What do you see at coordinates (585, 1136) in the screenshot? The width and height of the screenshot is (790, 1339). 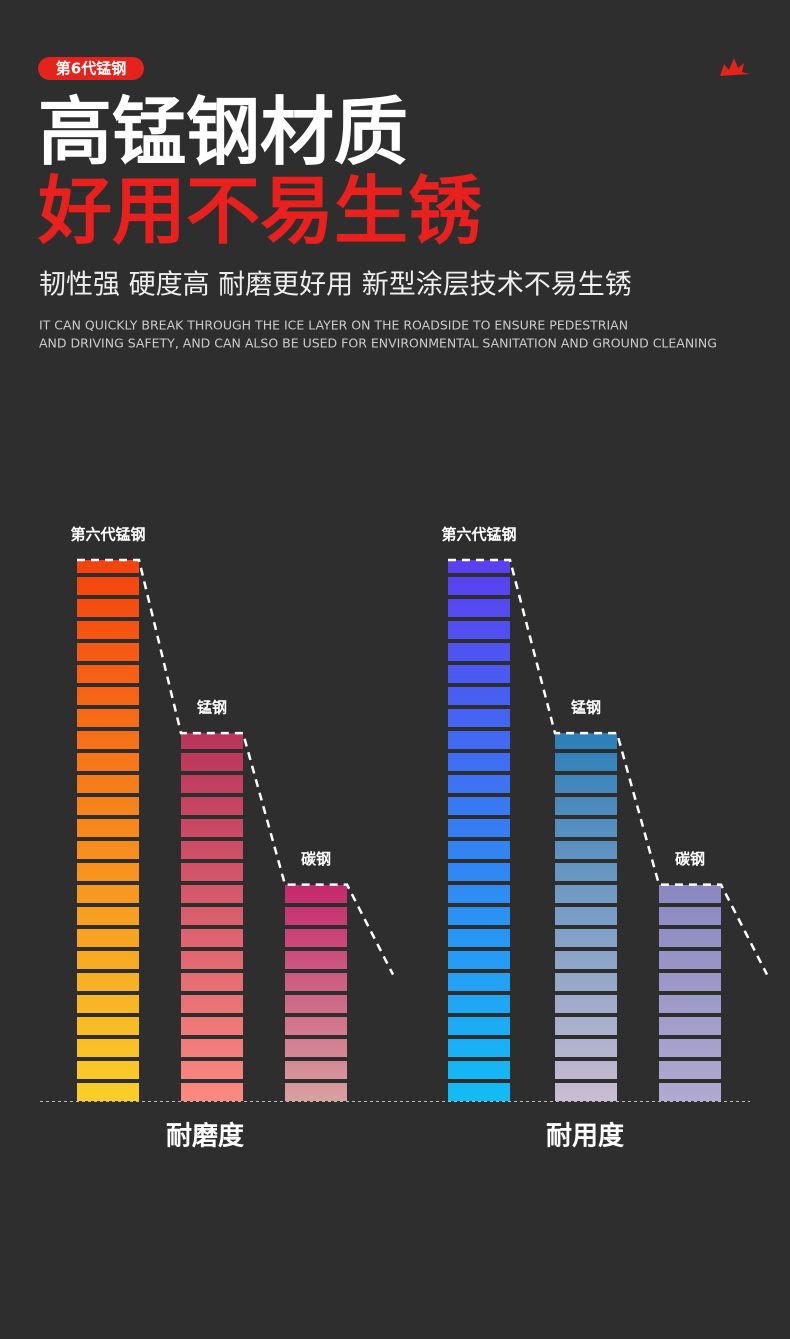 I see `x-axis-label: 耐用度` at bounding box center [585, 1136].